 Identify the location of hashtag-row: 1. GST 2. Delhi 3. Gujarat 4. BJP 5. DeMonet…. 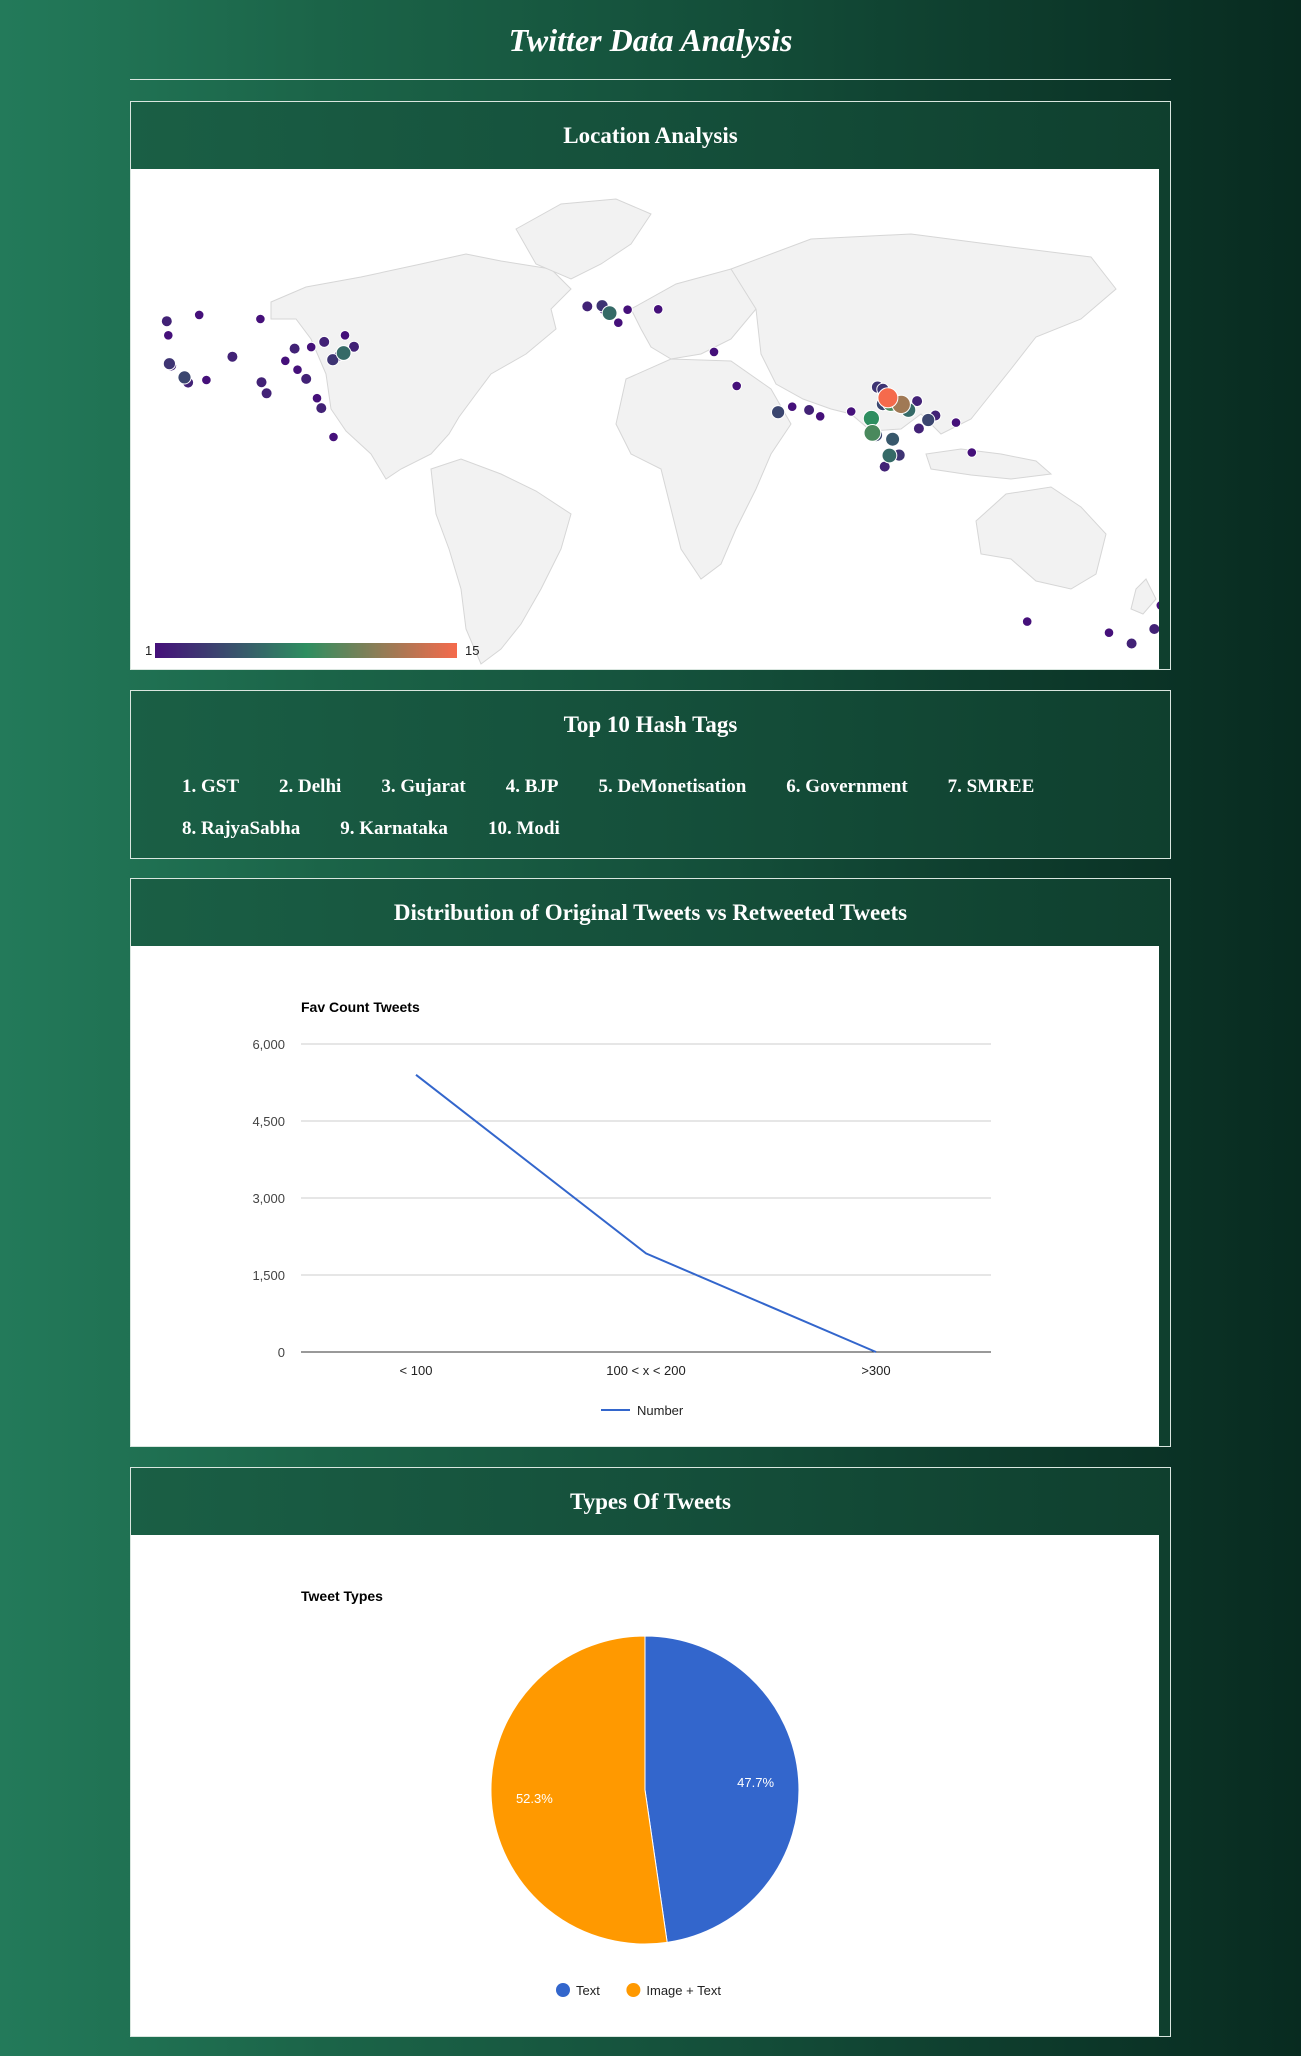
(662, 787).